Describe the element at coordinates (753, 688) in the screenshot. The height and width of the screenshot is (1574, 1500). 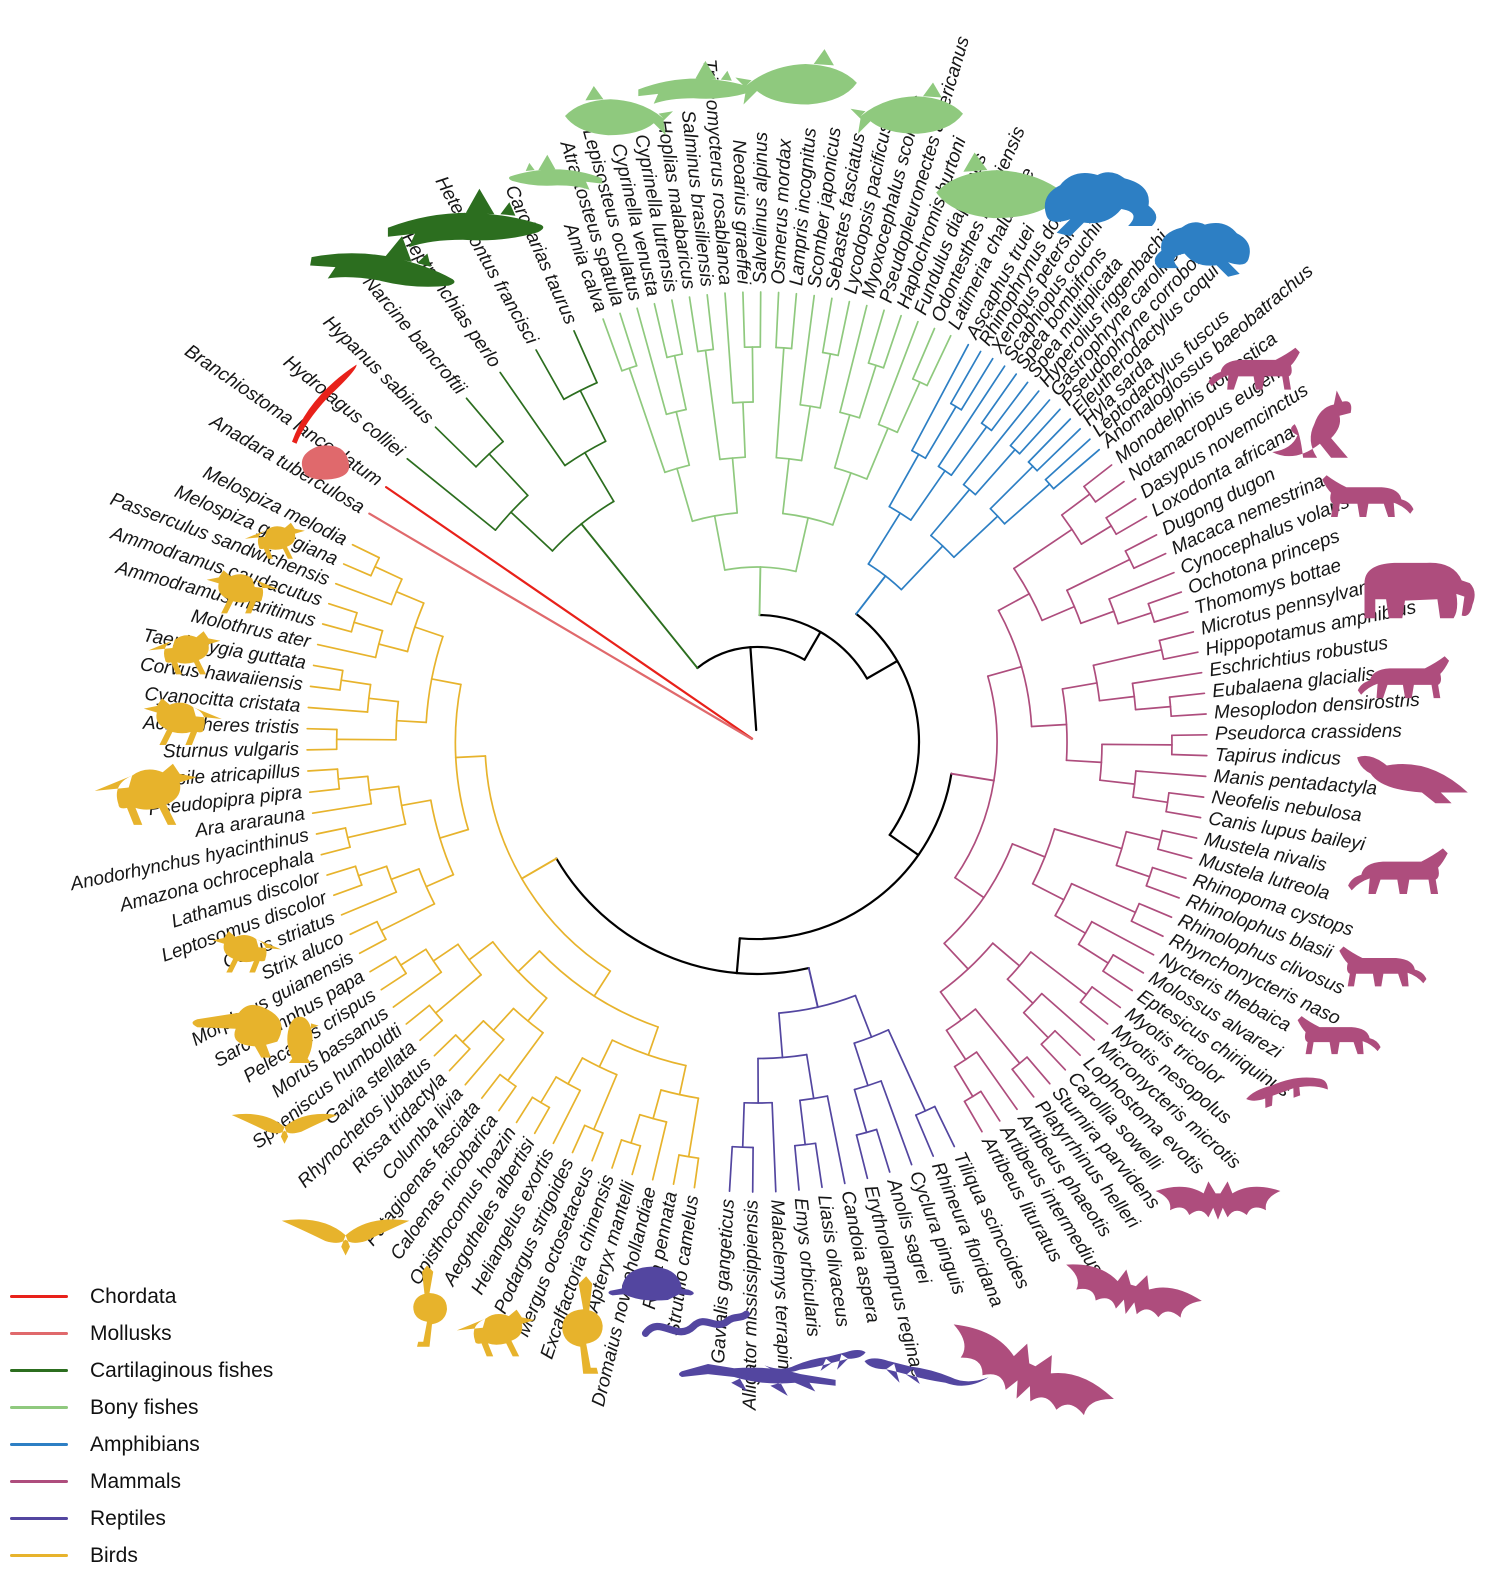
I see `root-branch` at that location.